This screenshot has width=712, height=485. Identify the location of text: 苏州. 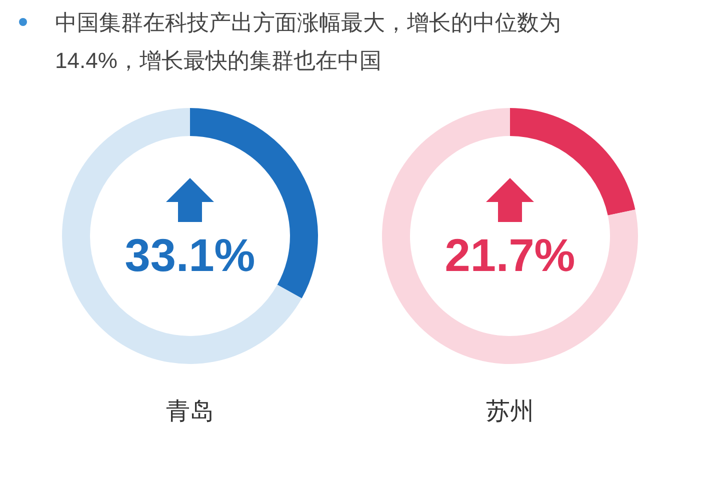
(510, 411).